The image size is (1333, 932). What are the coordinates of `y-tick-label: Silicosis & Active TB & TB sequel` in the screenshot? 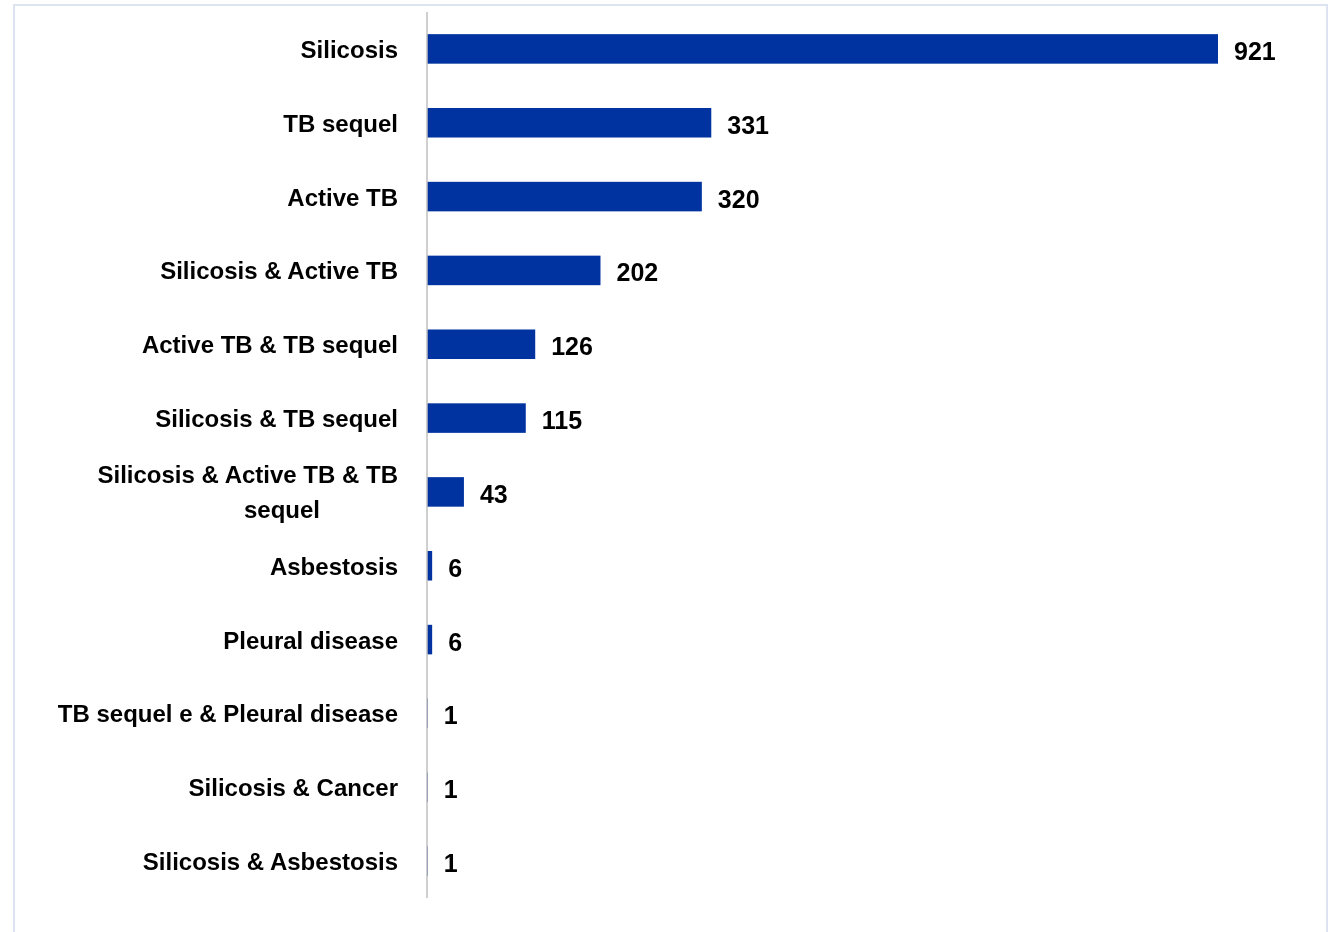 It's located at (247, 491).